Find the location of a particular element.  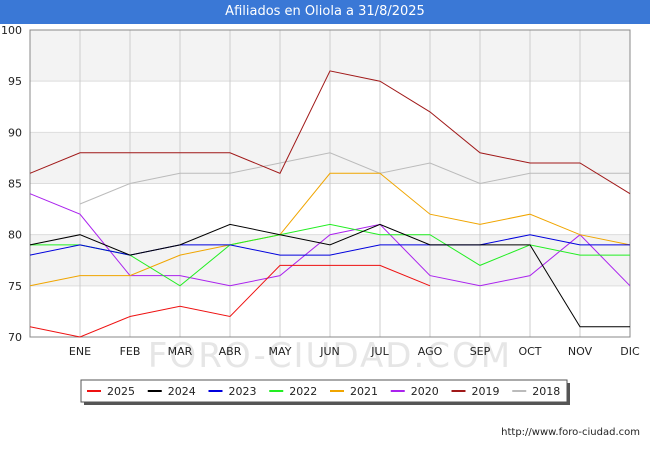

legend-label-2023: 2023 is located at coordinates (243, 391).